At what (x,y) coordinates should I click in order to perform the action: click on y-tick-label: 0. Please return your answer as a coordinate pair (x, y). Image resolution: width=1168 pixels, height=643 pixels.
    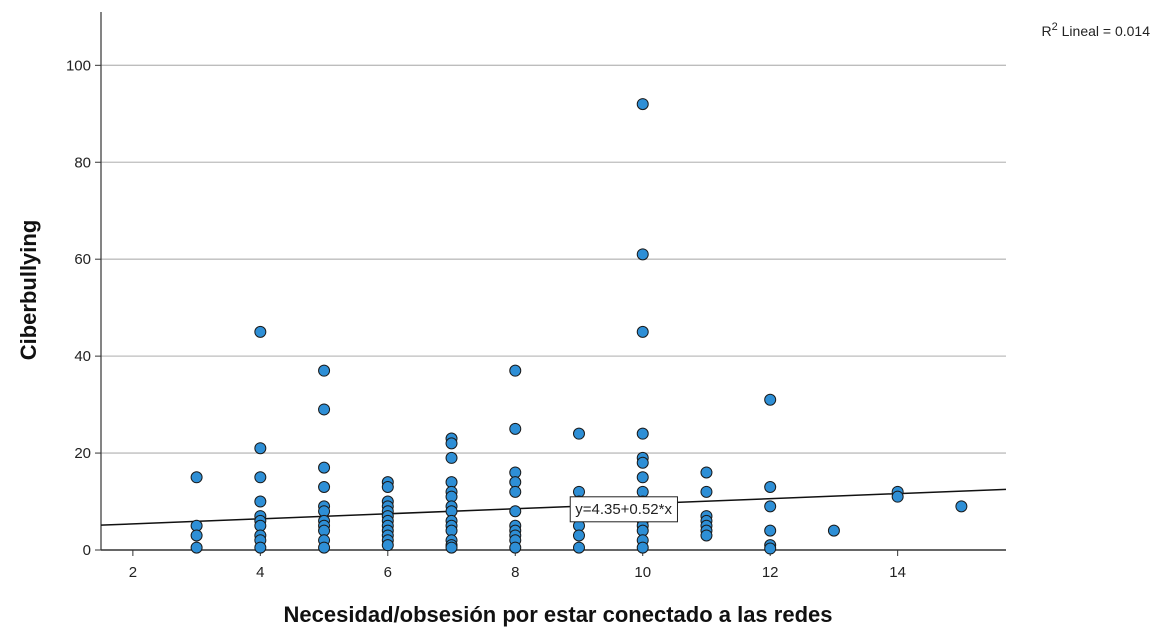
    Looking at the image, I should click on (87, 550).